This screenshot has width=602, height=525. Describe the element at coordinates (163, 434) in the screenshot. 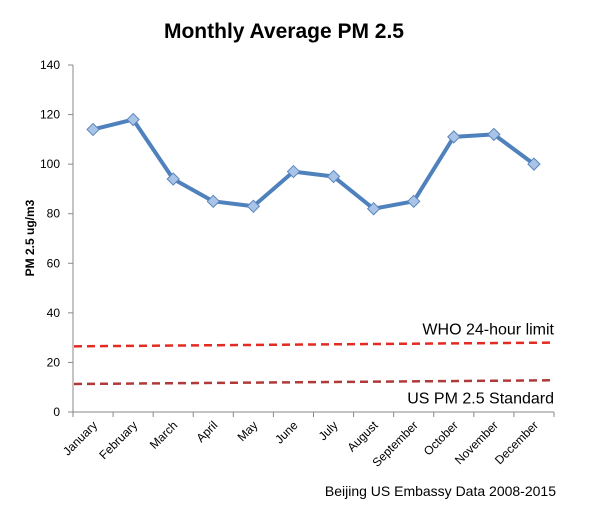

I see `x-tick-label: March` at that location.